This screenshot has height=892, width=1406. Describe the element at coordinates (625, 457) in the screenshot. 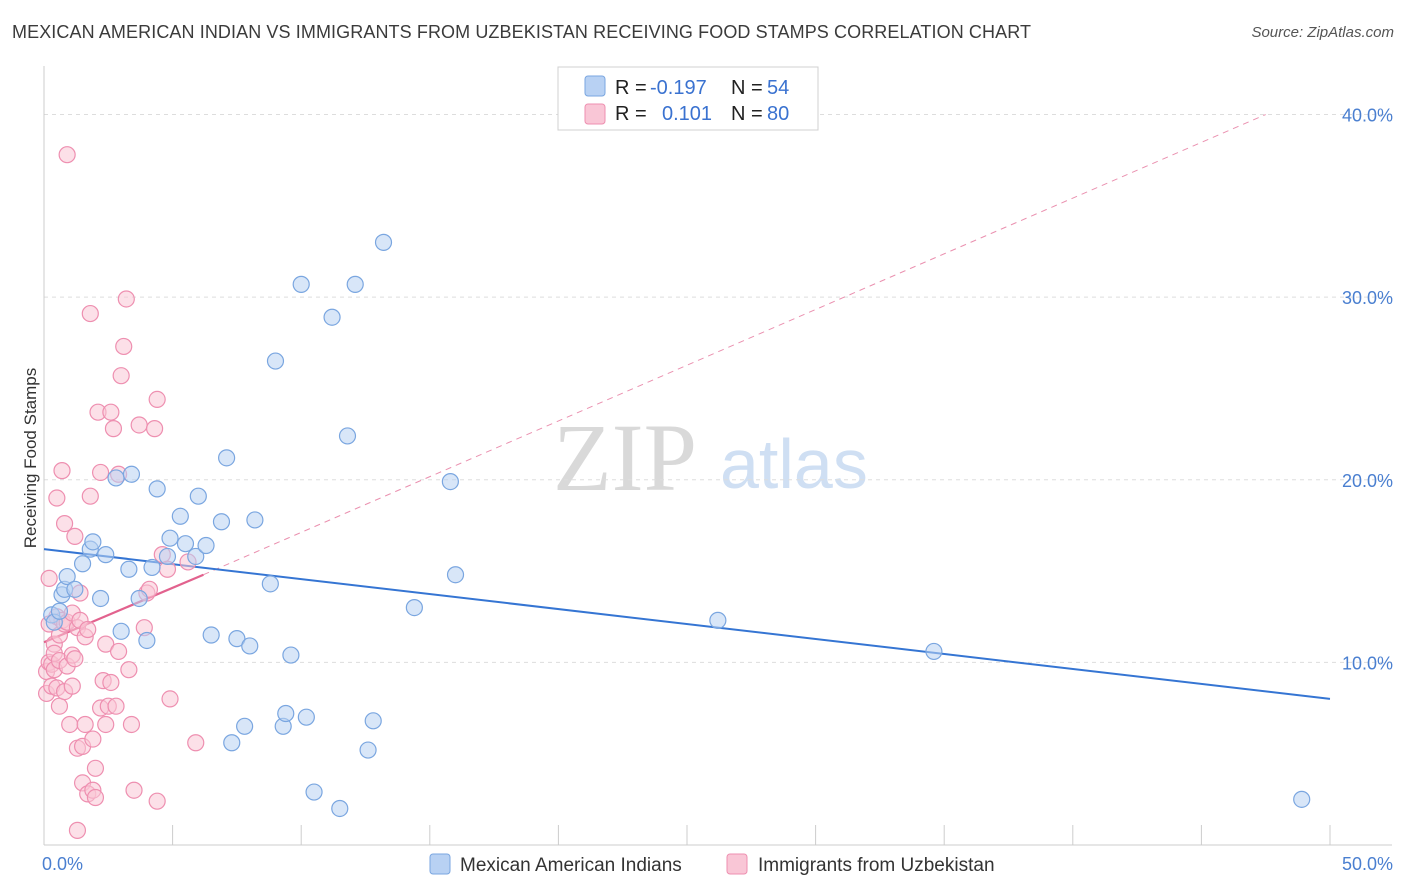

I see `watermark-zip: ZIP` at that location.